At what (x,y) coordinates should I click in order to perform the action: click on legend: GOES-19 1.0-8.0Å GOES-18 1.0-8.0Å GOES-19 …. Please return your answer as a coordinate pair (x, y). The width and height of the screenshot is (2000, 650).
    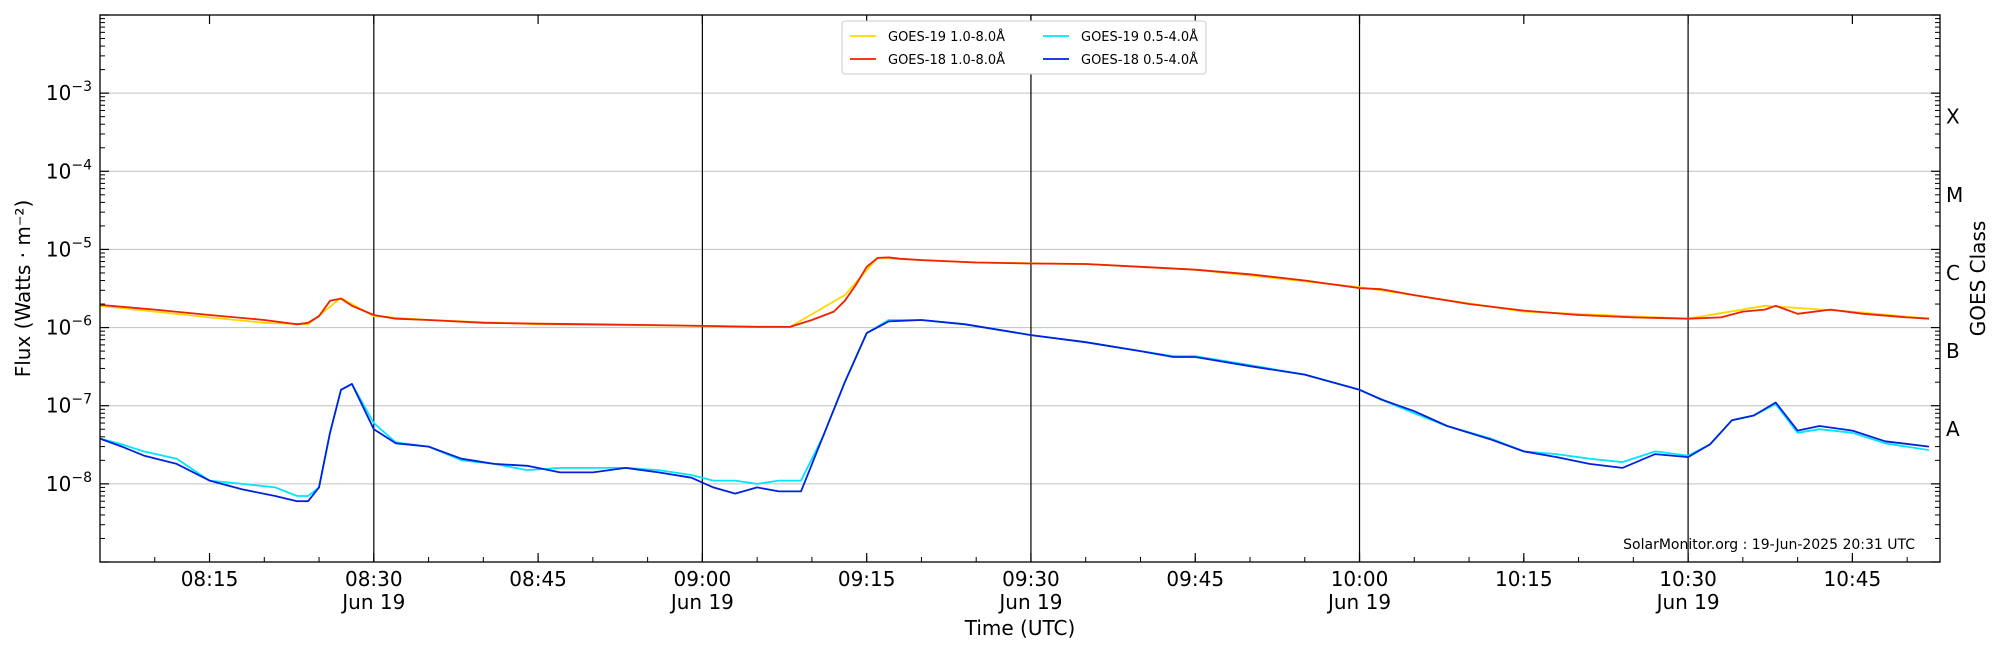
    Looking at the image, I should click on (1024, 47).